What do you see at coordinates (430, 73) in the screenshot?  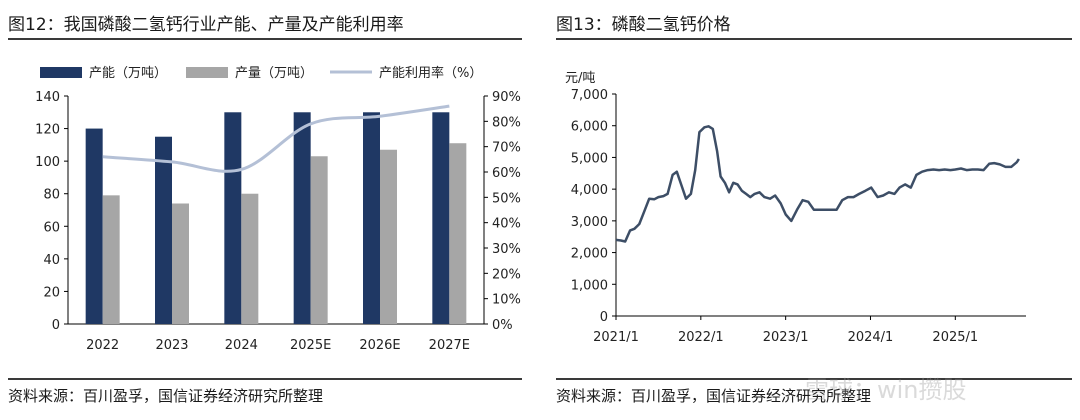 I see `legend-utilization-label: 产能利用率（%）` at bounding box center [430, 73].